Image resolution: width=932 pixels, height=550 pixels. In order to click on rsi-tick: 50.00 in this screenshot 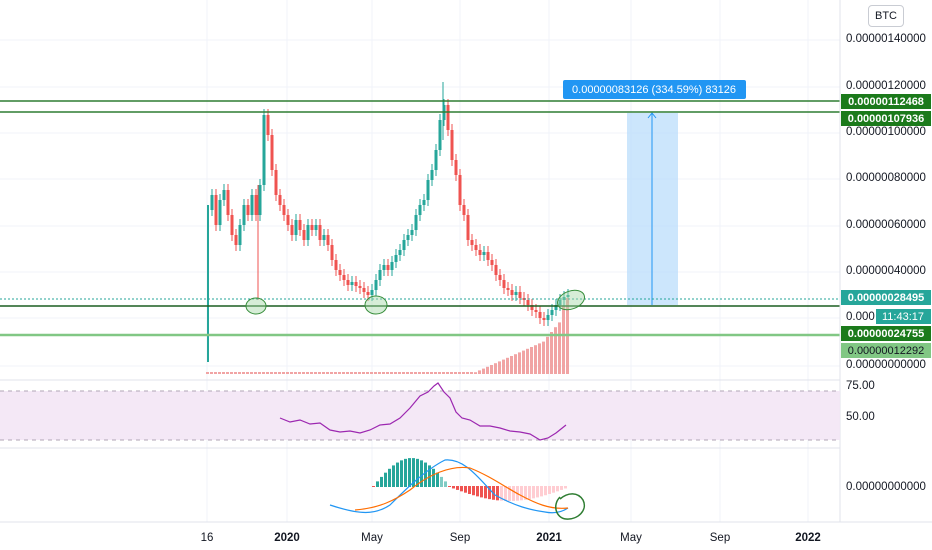, I will do `click(860, 417)`.